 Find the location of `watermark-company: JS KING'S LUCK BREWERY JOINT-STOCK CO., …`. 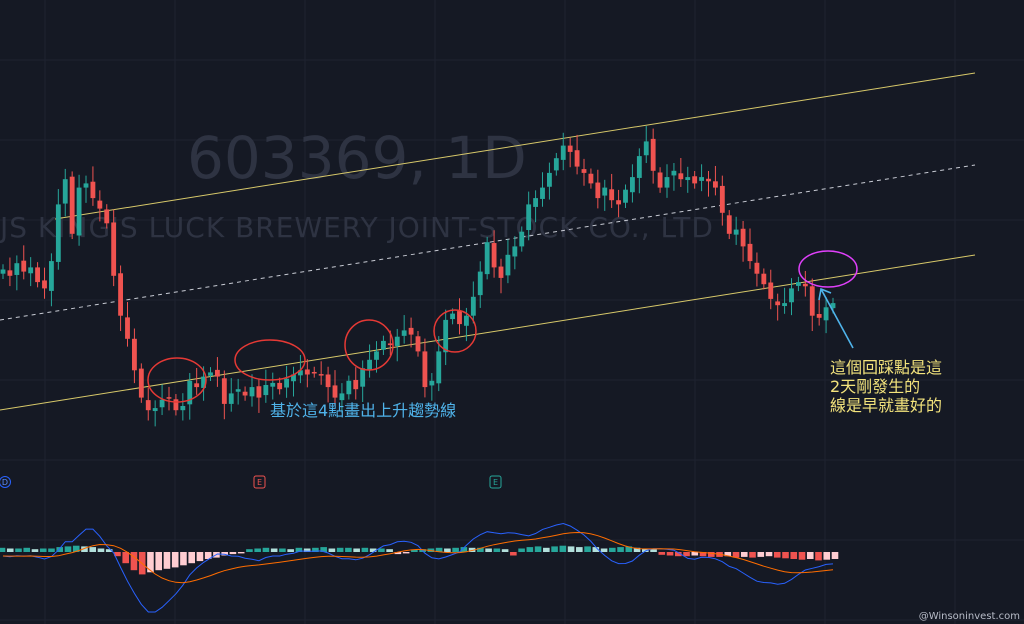

watermark-company: JS KING'S LUCK BREWERY JOINT-STOCK CO., … is located at coordinates (357, 227).